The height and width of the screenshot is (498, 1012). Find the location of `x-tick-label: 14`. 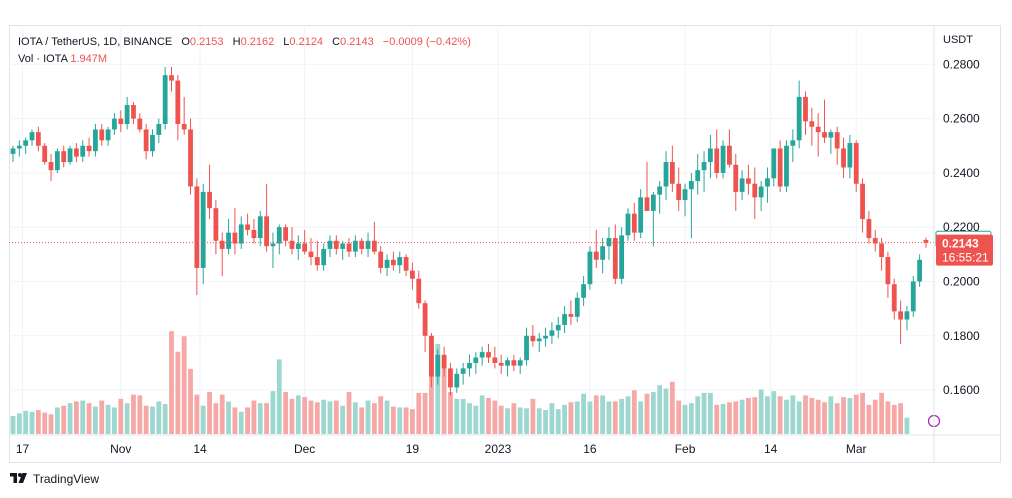

x-tick-label: 14 is located at coordinates (200, 449).